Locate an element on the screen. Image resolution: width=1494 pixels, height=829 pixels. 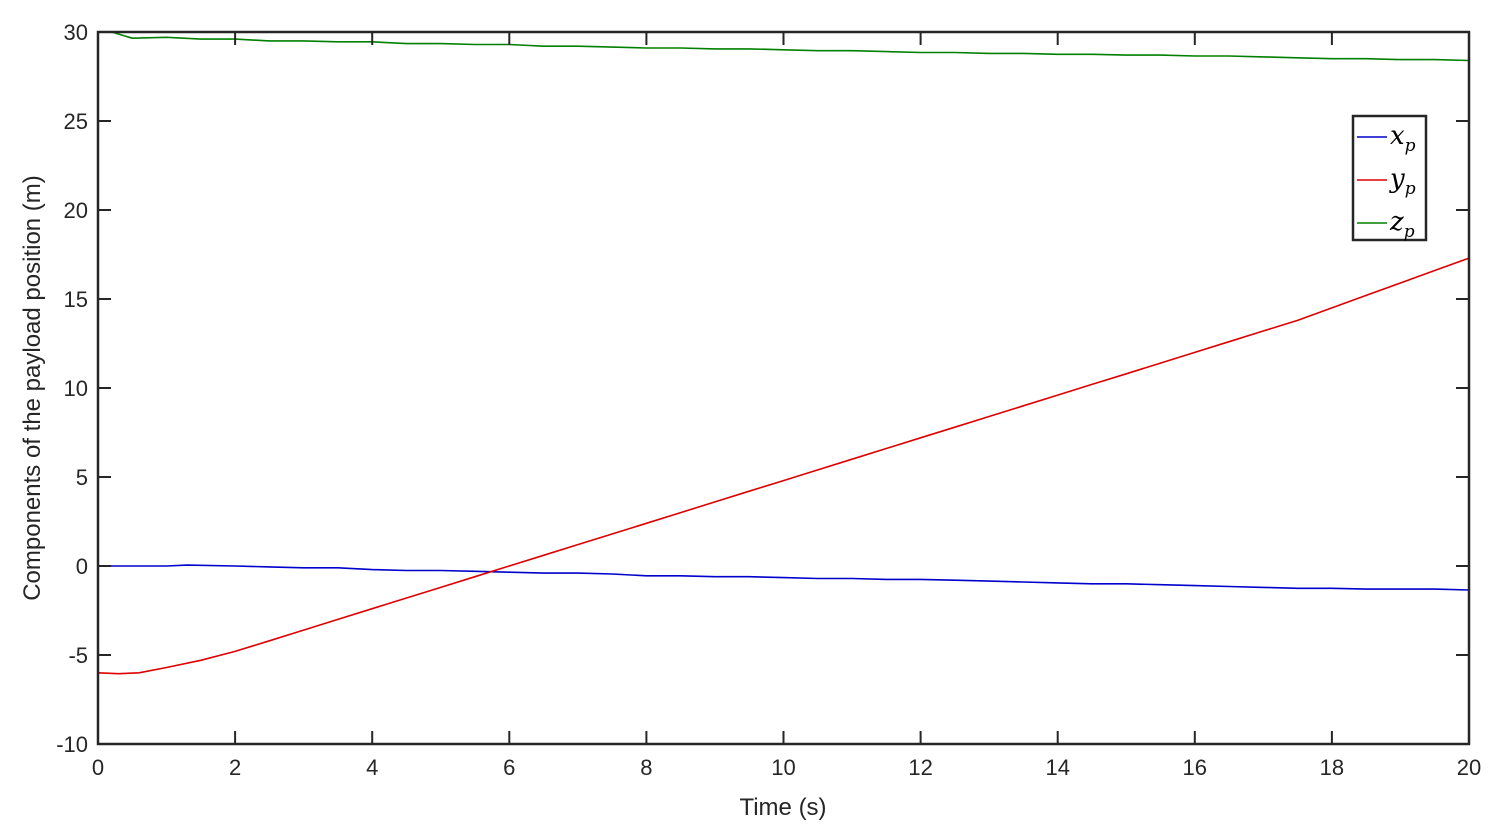
x-tick-label: 12 is located at coordinates (920, 767).